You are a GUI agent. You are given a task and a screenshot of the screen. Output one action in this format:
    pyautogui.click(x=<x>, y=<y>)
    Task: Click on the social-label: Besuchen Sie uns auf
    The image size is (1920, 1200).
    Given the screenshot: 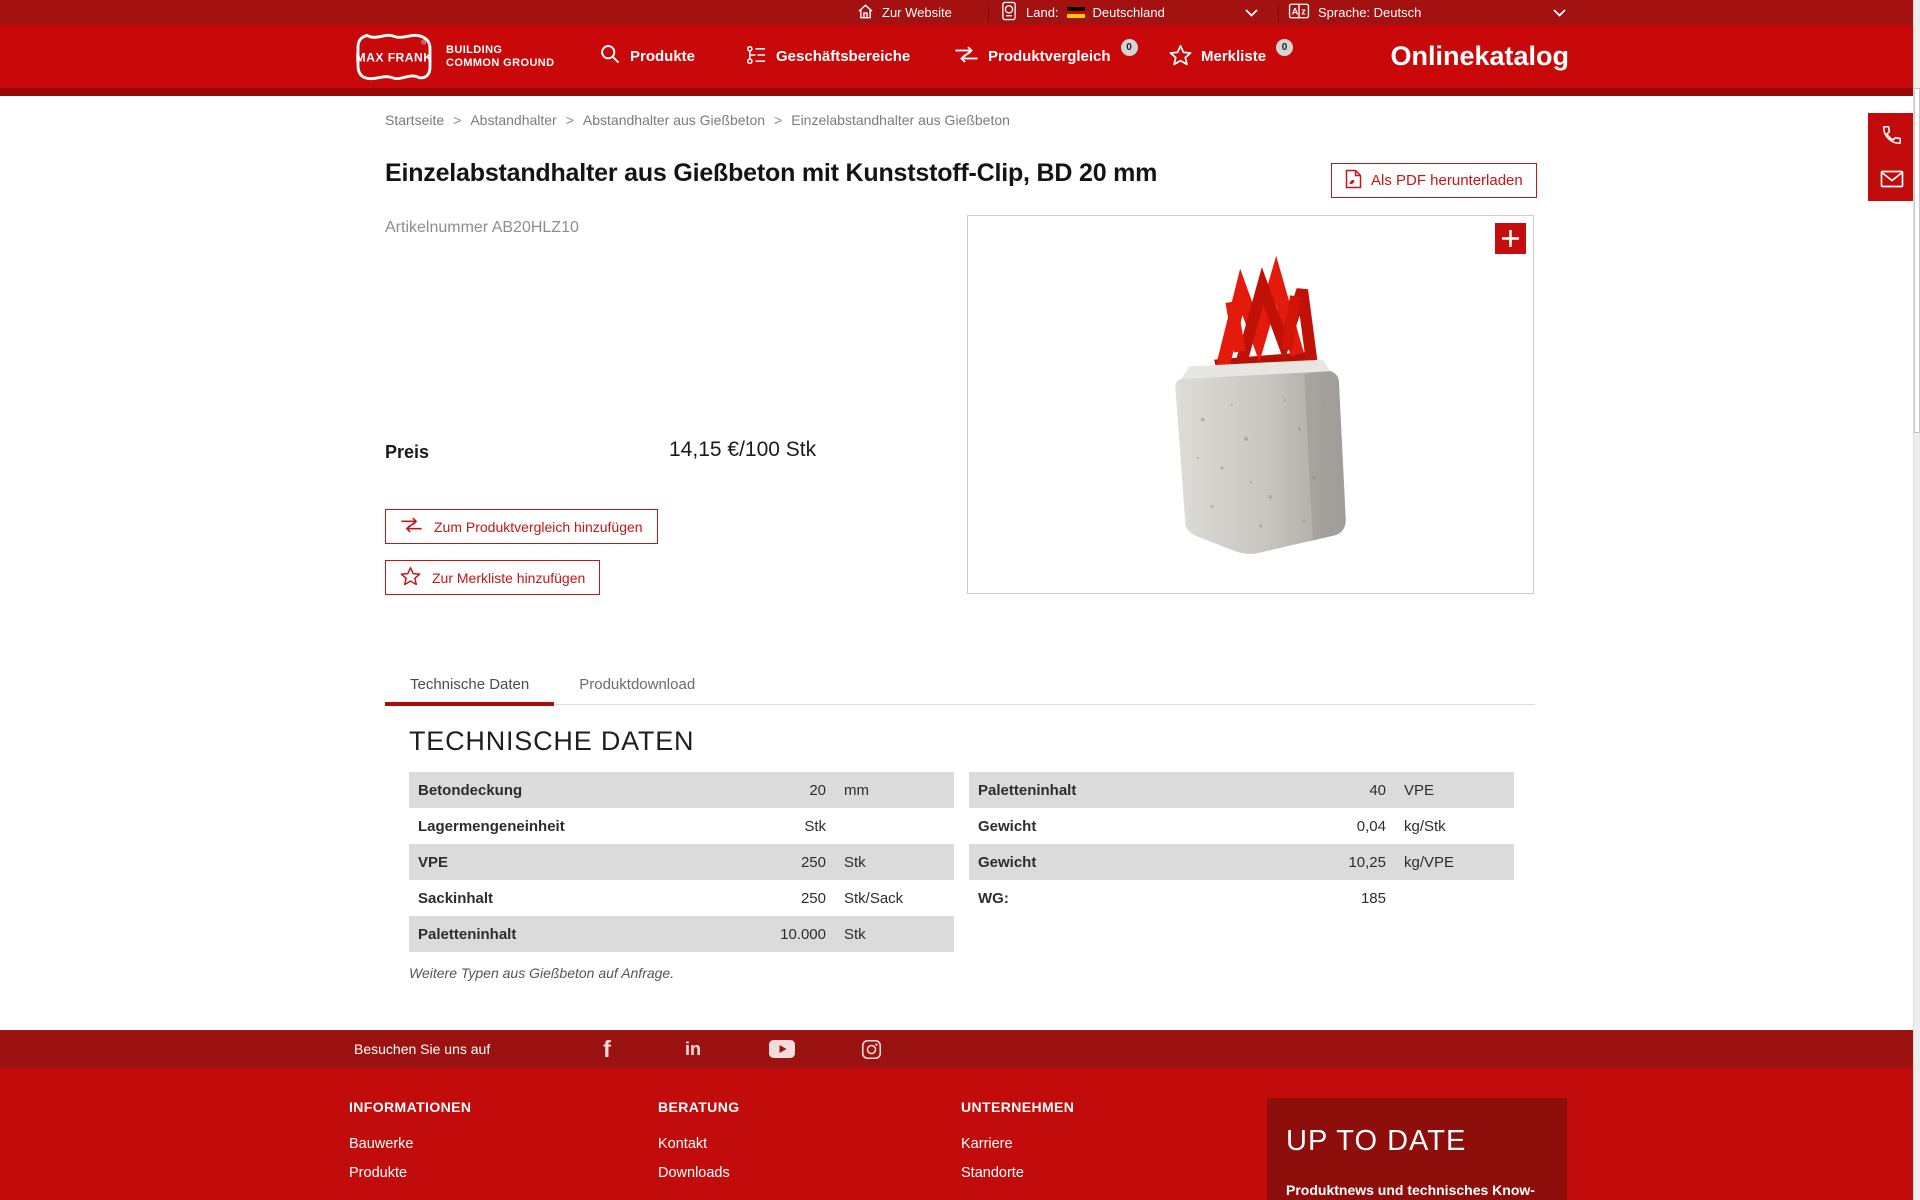 What is the action you would take?
    pyautogui.click(x=422, y=1049)
    